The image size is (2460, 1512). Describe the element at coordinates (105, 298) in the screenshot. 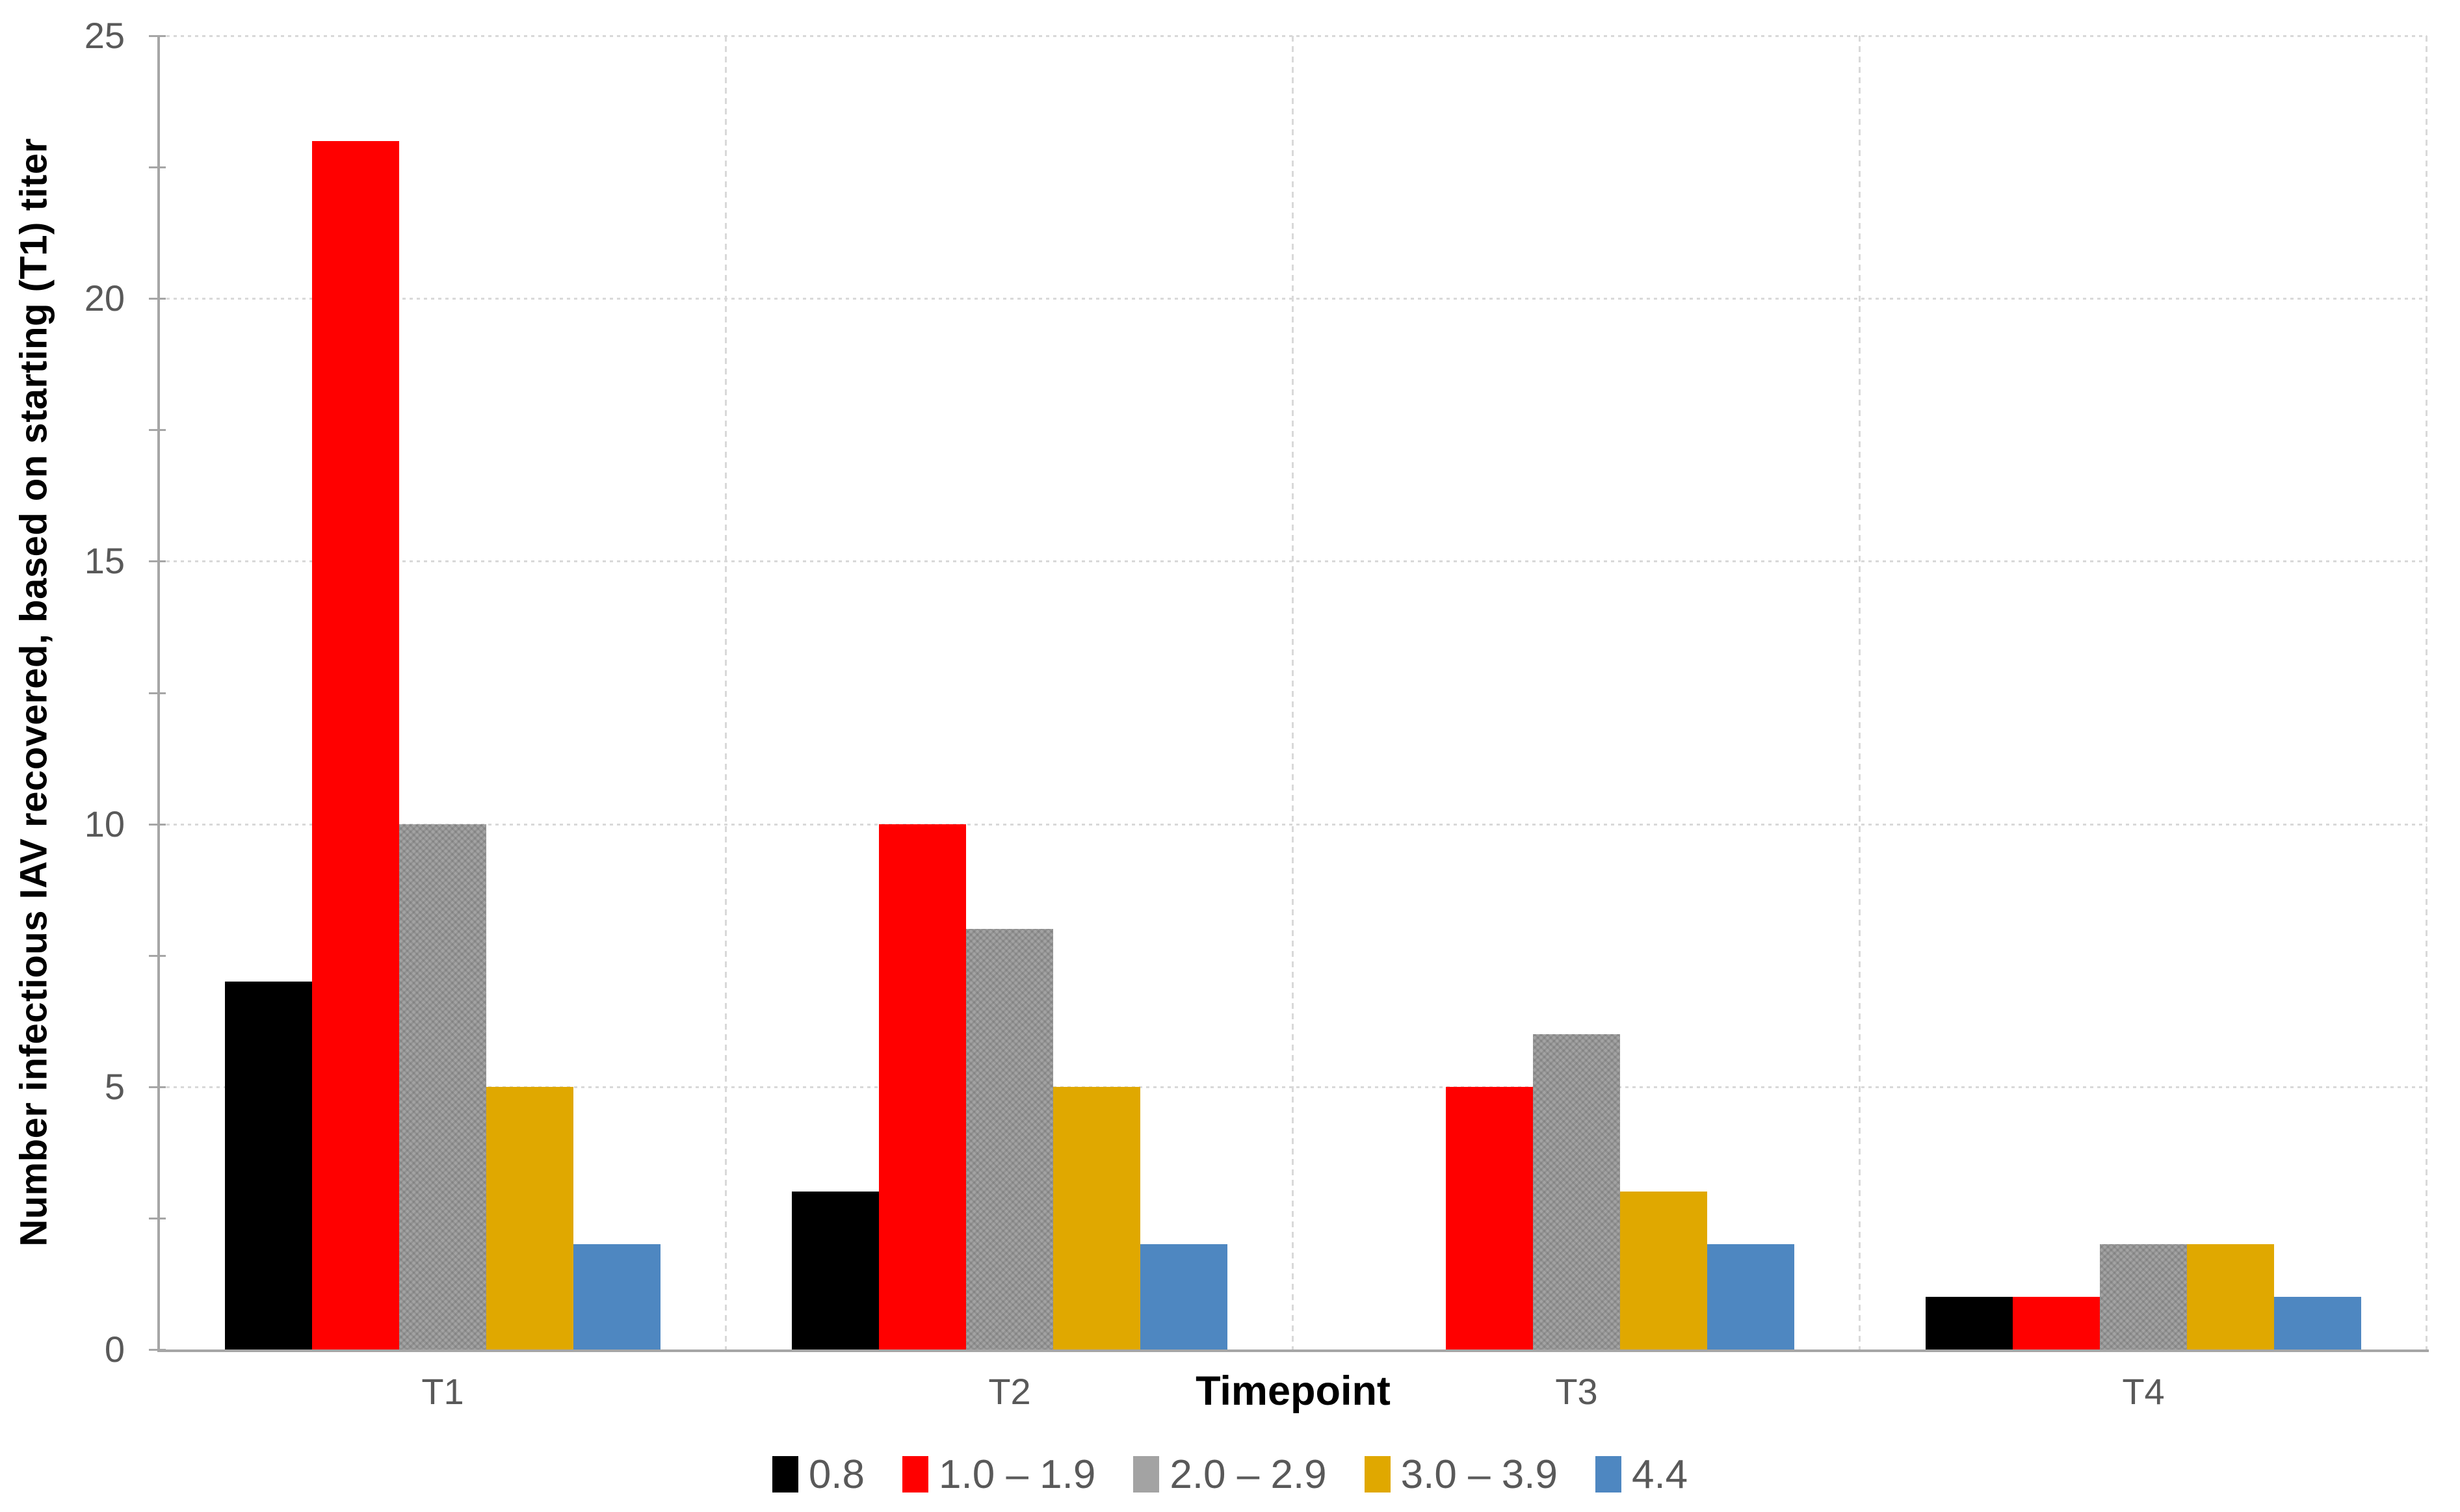

I see `y-tick-label-20: 20` at that location.